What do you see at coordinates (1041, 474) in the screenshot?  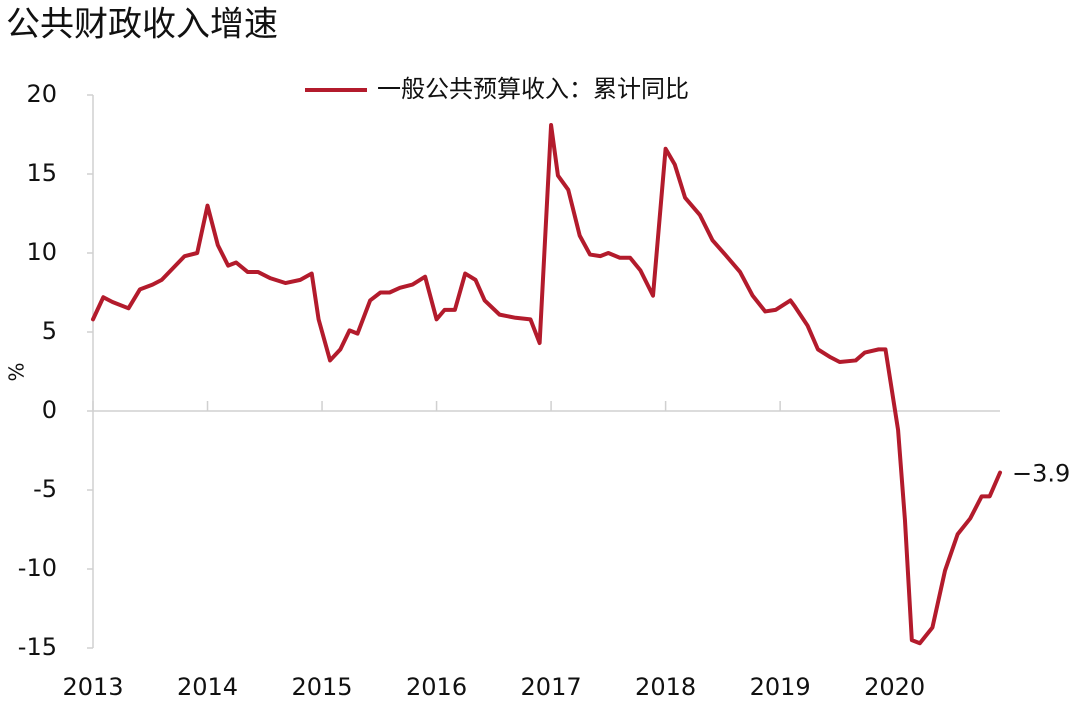 I see `annotation: −3.9` at bounding box center [1041, 474].